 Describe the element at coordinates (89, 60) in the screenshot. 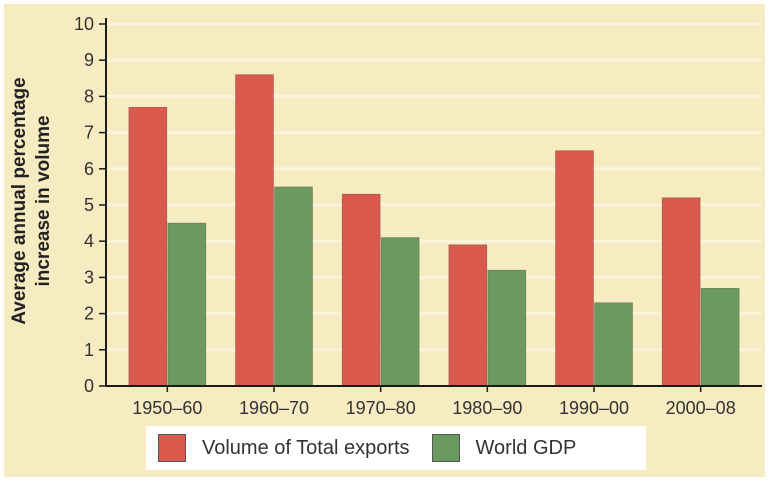

I see `y-tick-label-9: 9` at that location.